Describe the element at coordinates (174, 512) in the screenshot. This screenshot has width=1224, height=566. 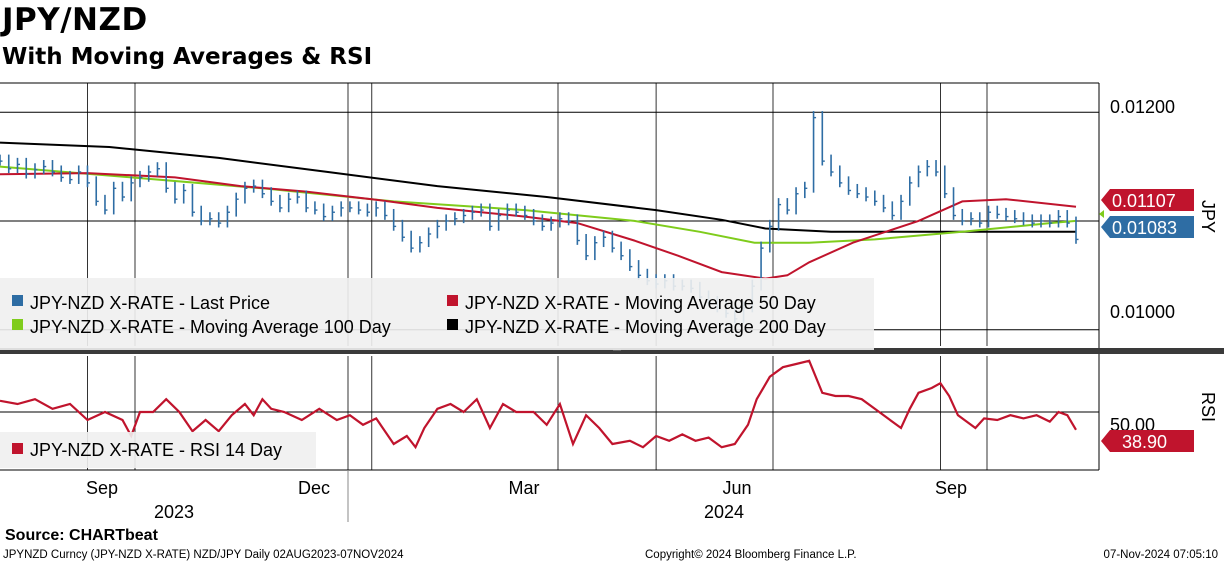
I see `year-label: 2023` at that location.